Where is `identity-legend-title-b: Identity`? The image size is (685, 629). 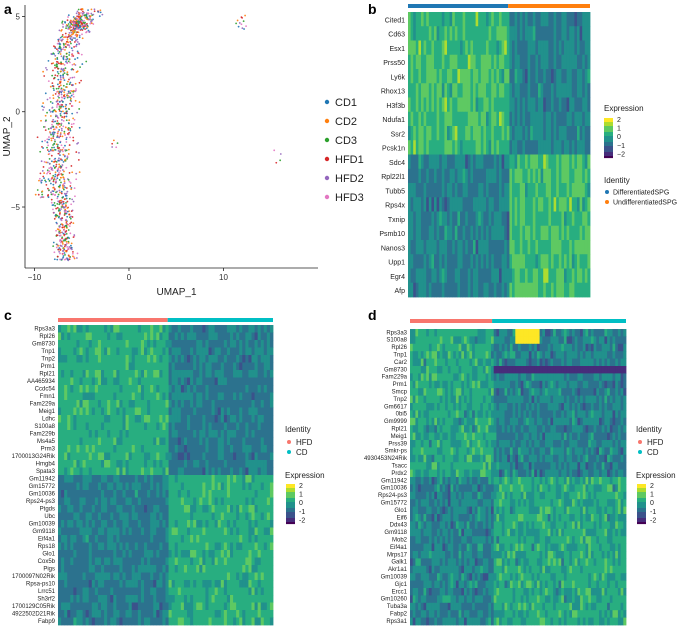
identity-legend-title-b: Identity is located at coordinates (617, 180).